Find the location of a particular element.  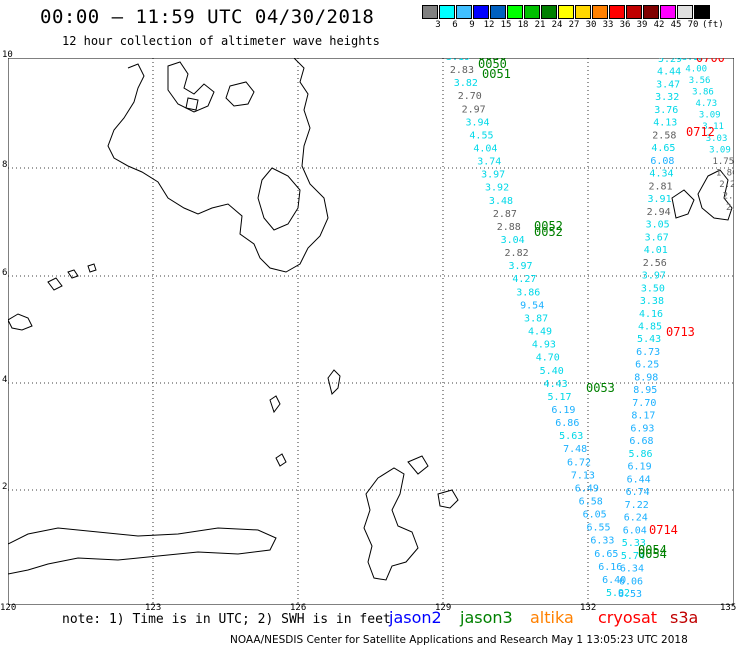

track1-value: 3.74 is located at coordinates (489, 162).